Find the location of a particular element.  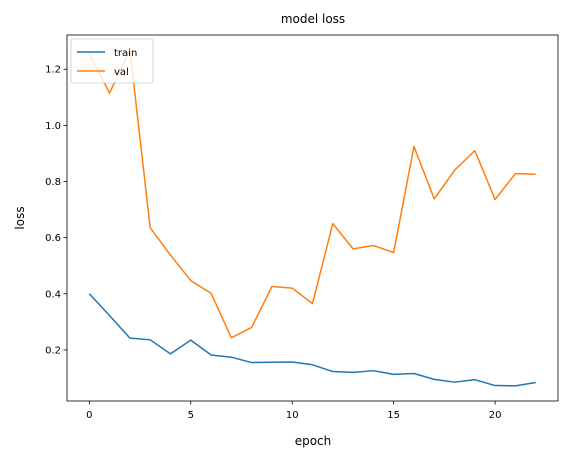

y-tick-label: 1.2 is located at coordinates (53, 70).